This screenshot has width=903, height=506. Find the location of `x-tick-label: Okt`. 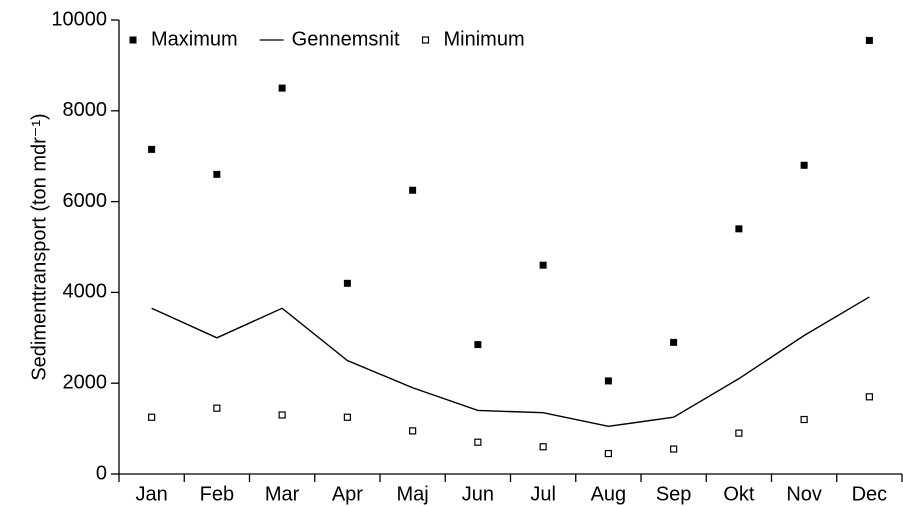

x-tick-label: Okt is located at coordinates (739, 494).